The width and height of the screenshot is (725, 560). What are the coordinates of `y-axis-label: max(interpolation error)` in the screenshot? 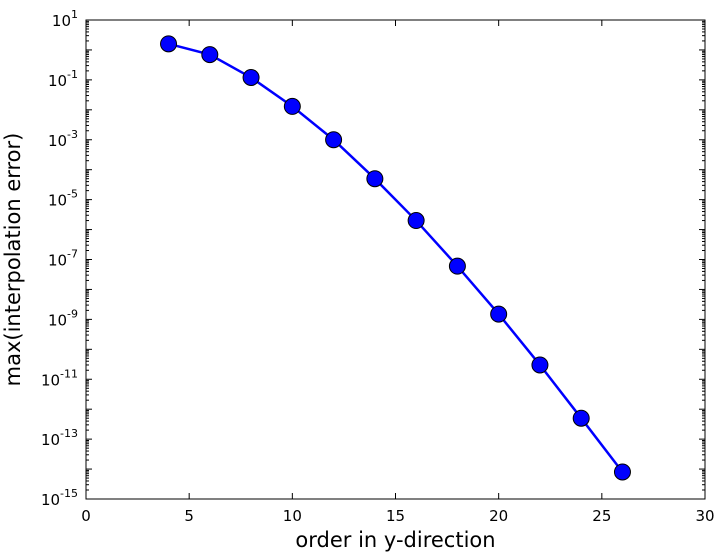 It's located at (13, 260).